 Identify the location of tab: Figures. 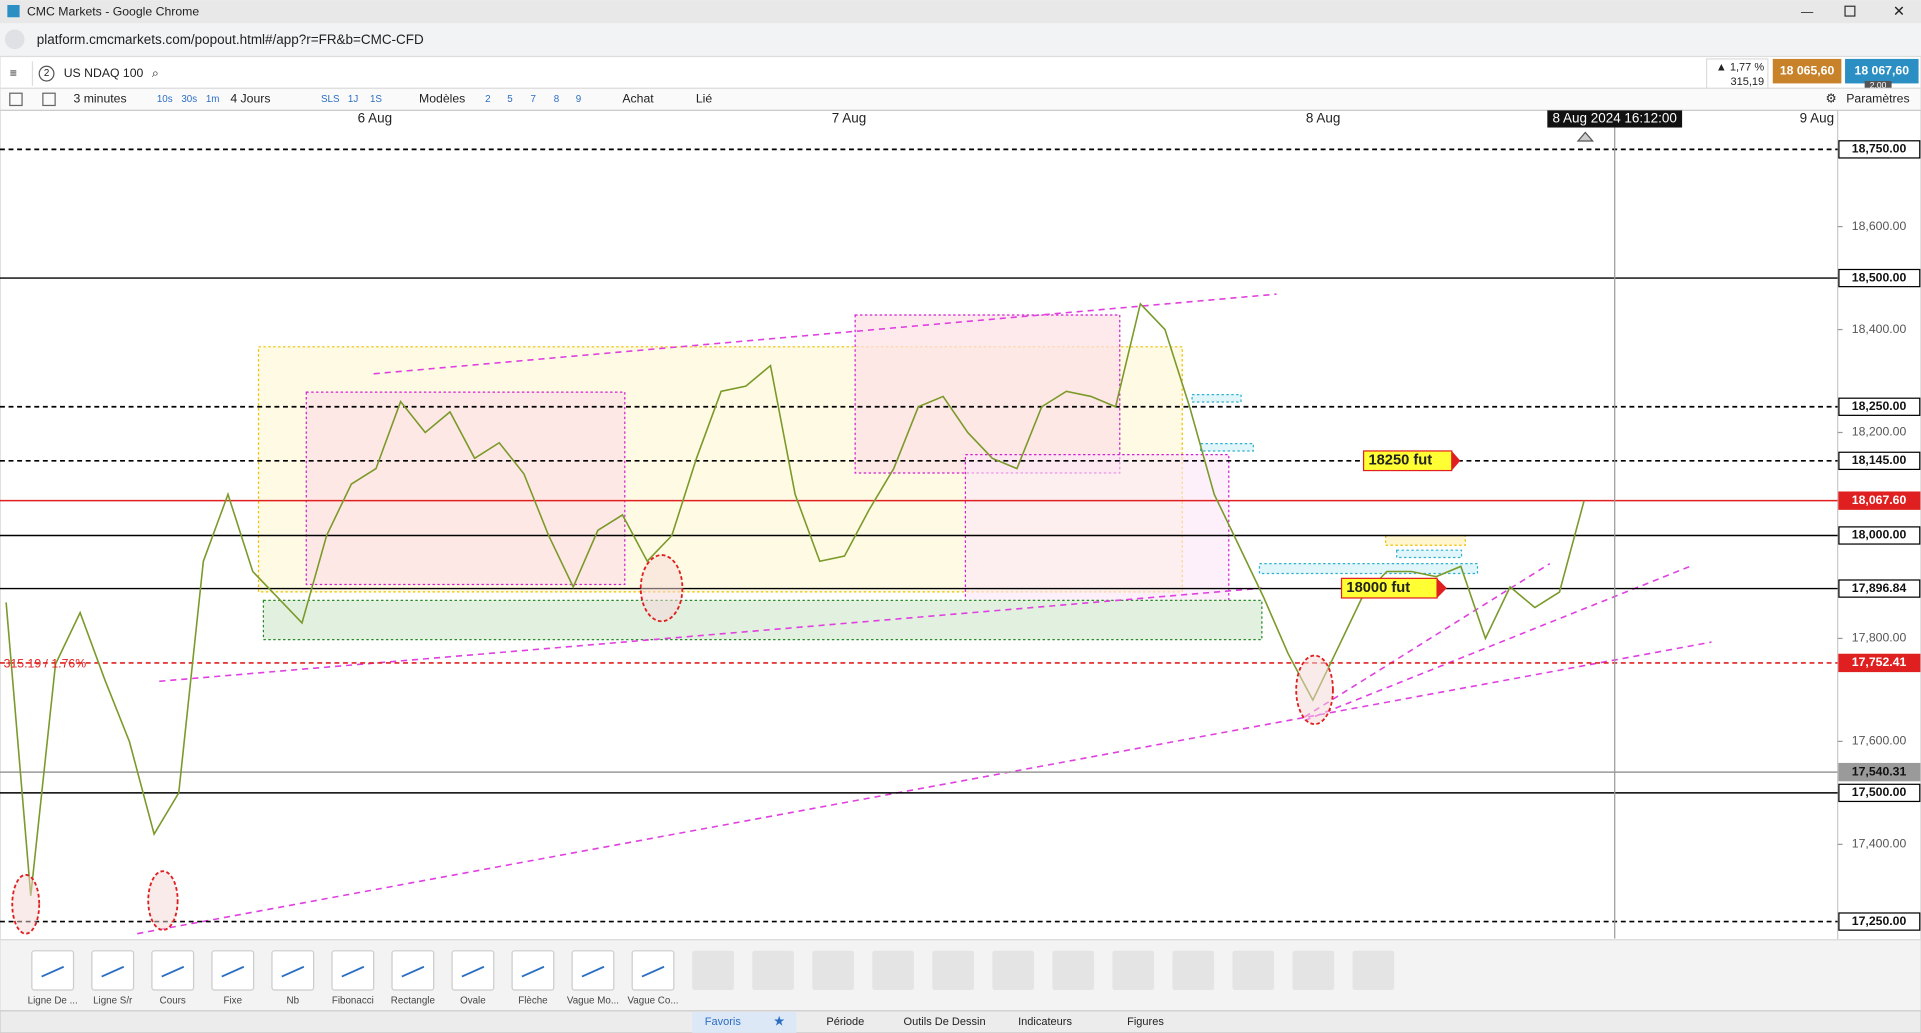
(1145, 1022).